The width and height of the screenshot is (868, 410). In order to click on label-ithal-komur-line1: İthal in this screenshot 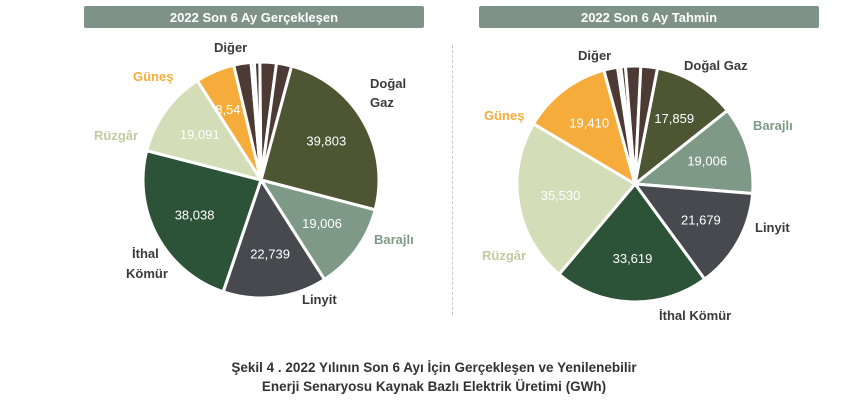, I will do `click(145, 253)`.